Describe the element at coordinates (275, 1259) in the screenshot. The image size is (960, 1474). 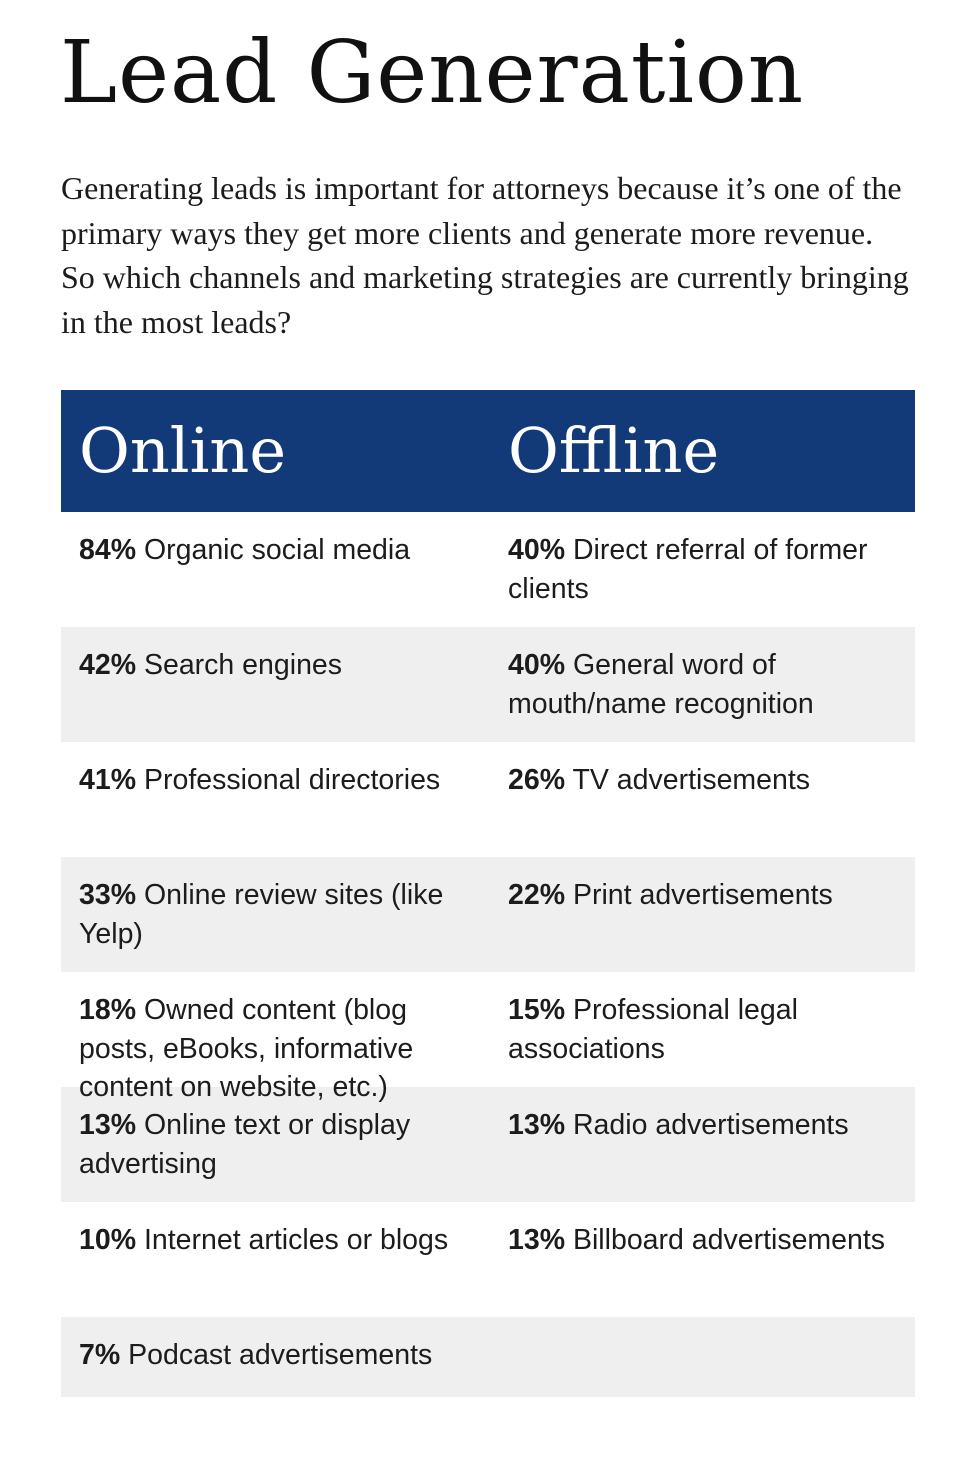
I see `online-cell: 10% Internet articles or blogs` at that location.